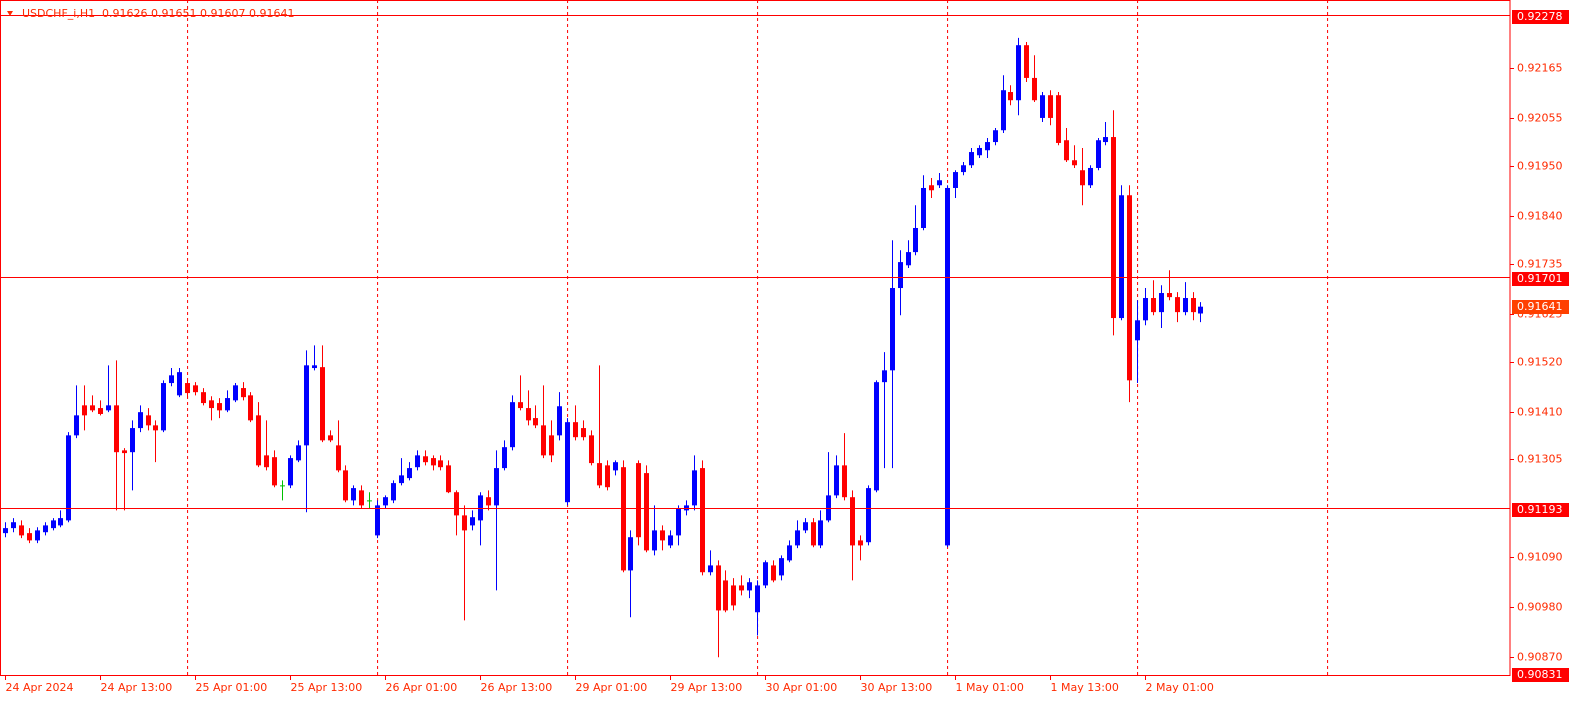  Describe the element at coordinates (174, 13) in the screenshot. I see `header-high: 0.91651` at that location.